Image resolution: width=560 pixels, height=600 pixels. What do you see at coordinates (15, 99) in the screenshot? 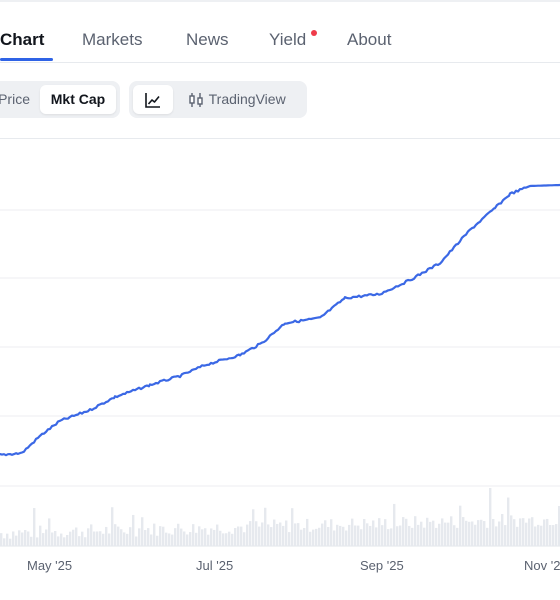
I see `price-option: Price` at bounding box center [15, 99].